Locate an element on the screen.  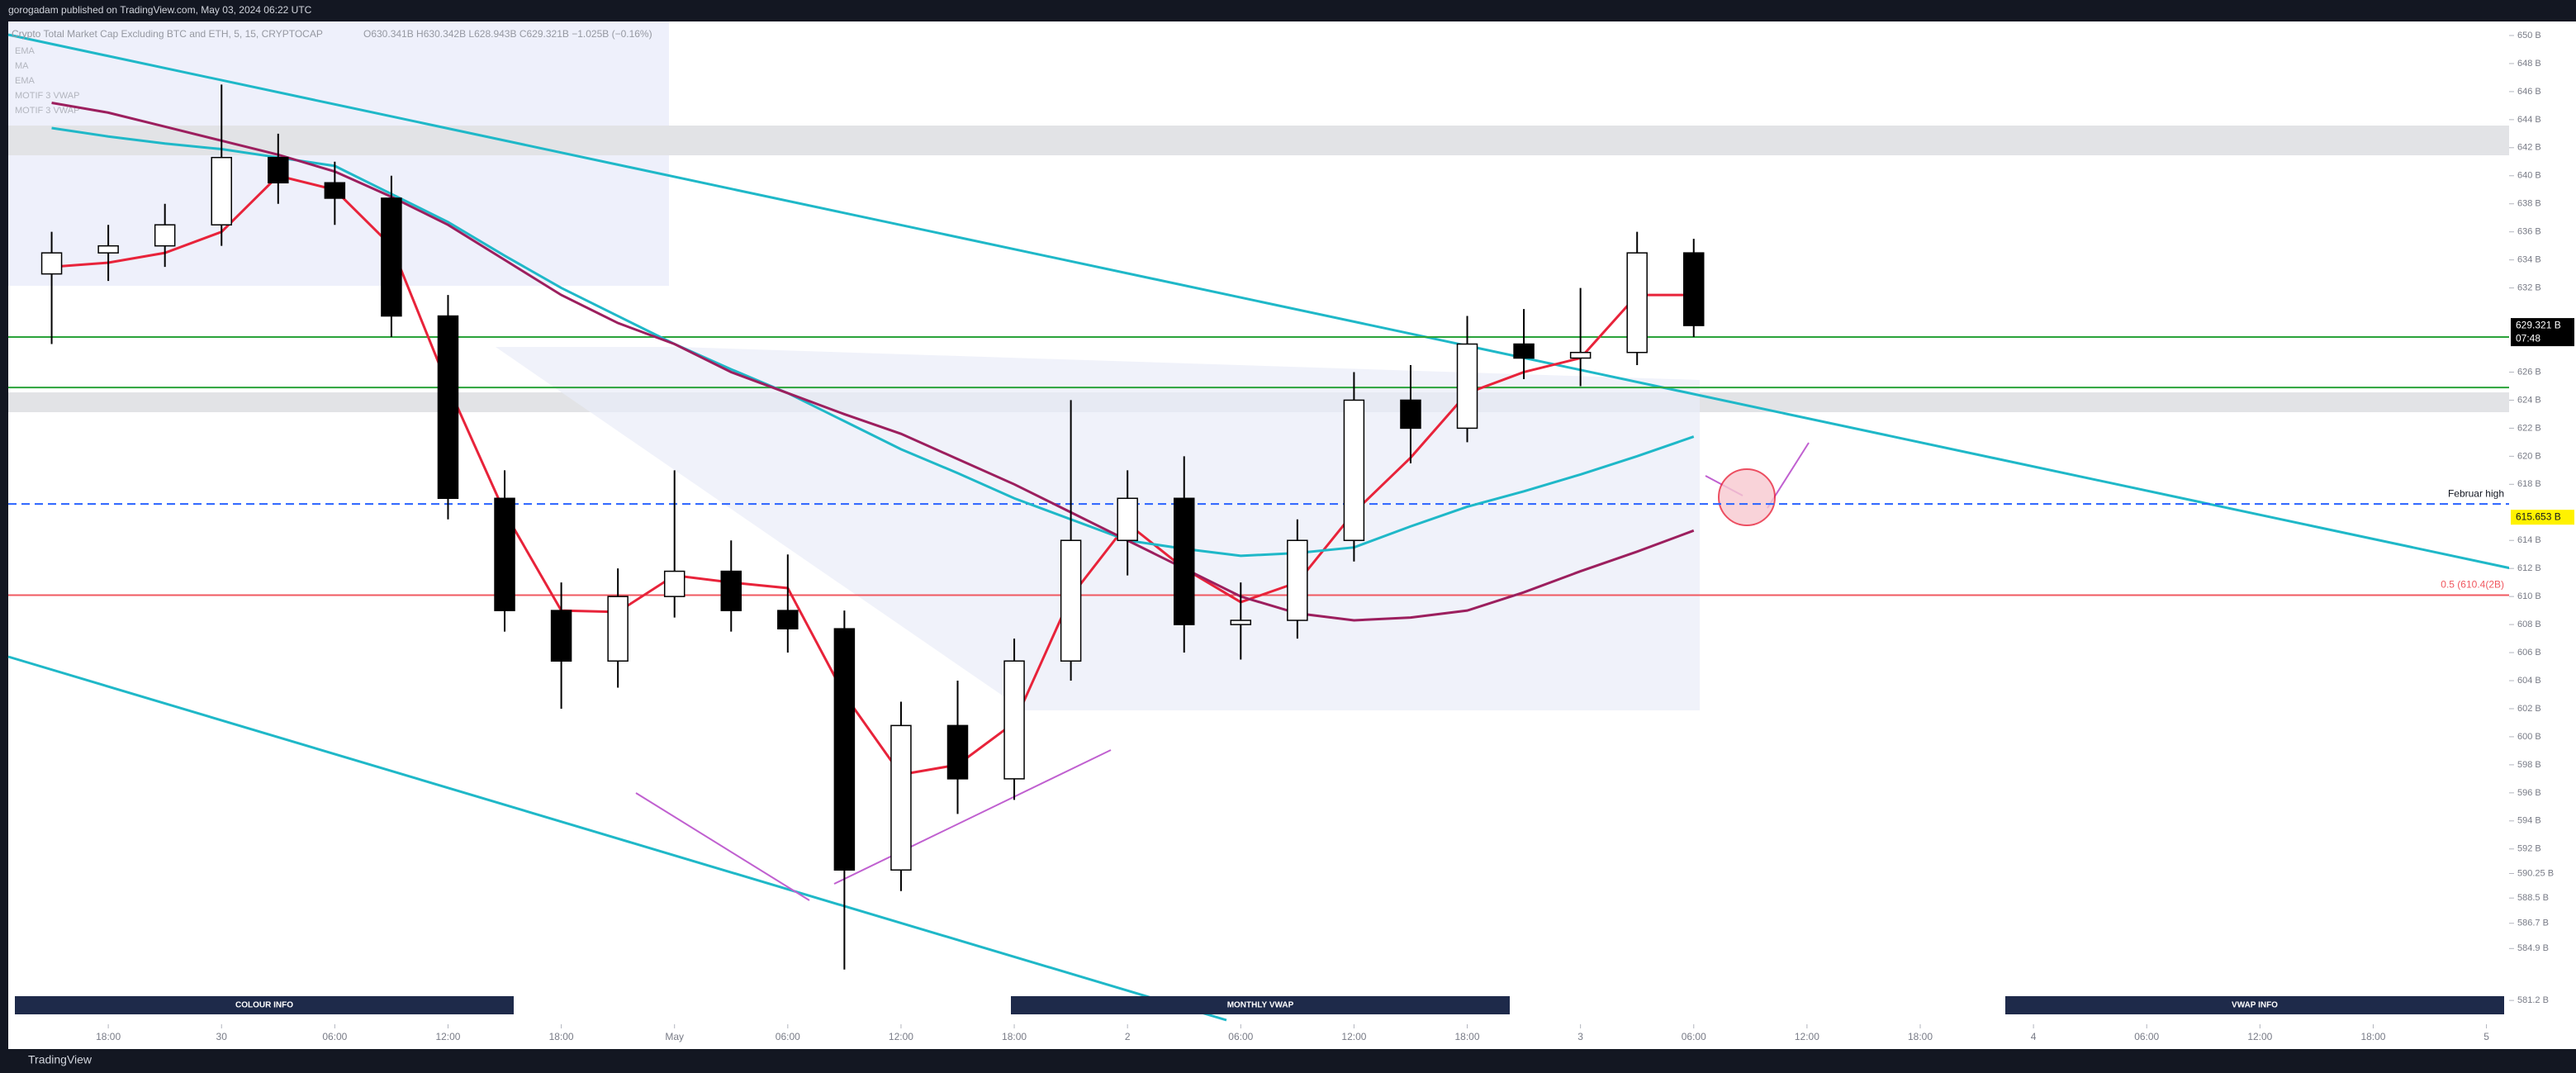
y-tick-label: 588.5 B is located at coordinates (2533, 898).